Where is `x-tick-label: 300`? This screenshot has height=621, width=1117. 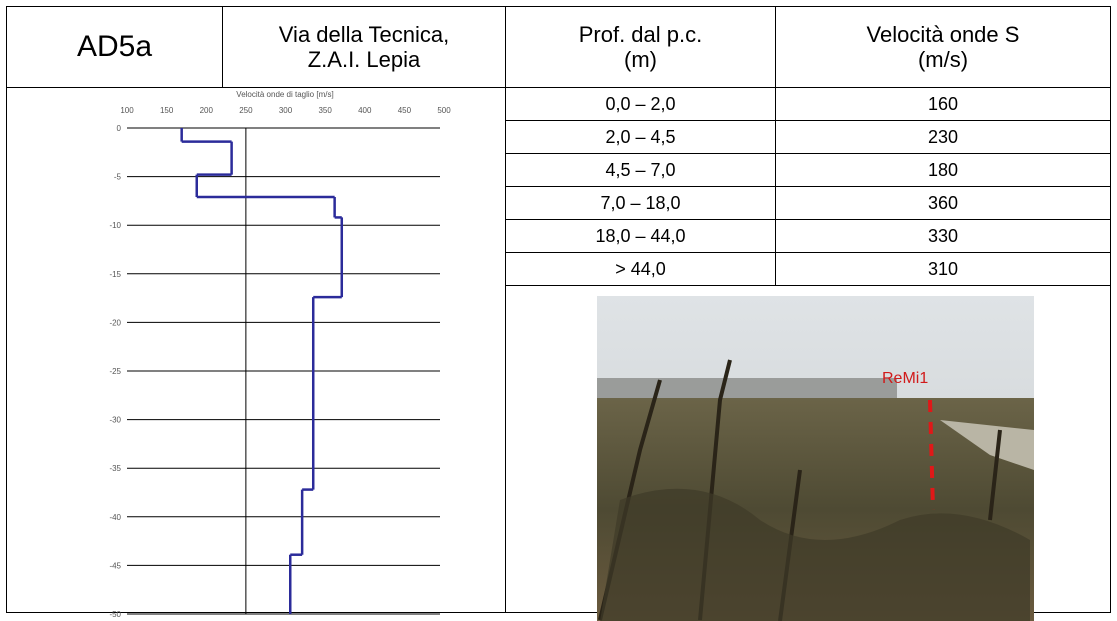 x-tick-label: 300 is located at coordinates (286, 110).